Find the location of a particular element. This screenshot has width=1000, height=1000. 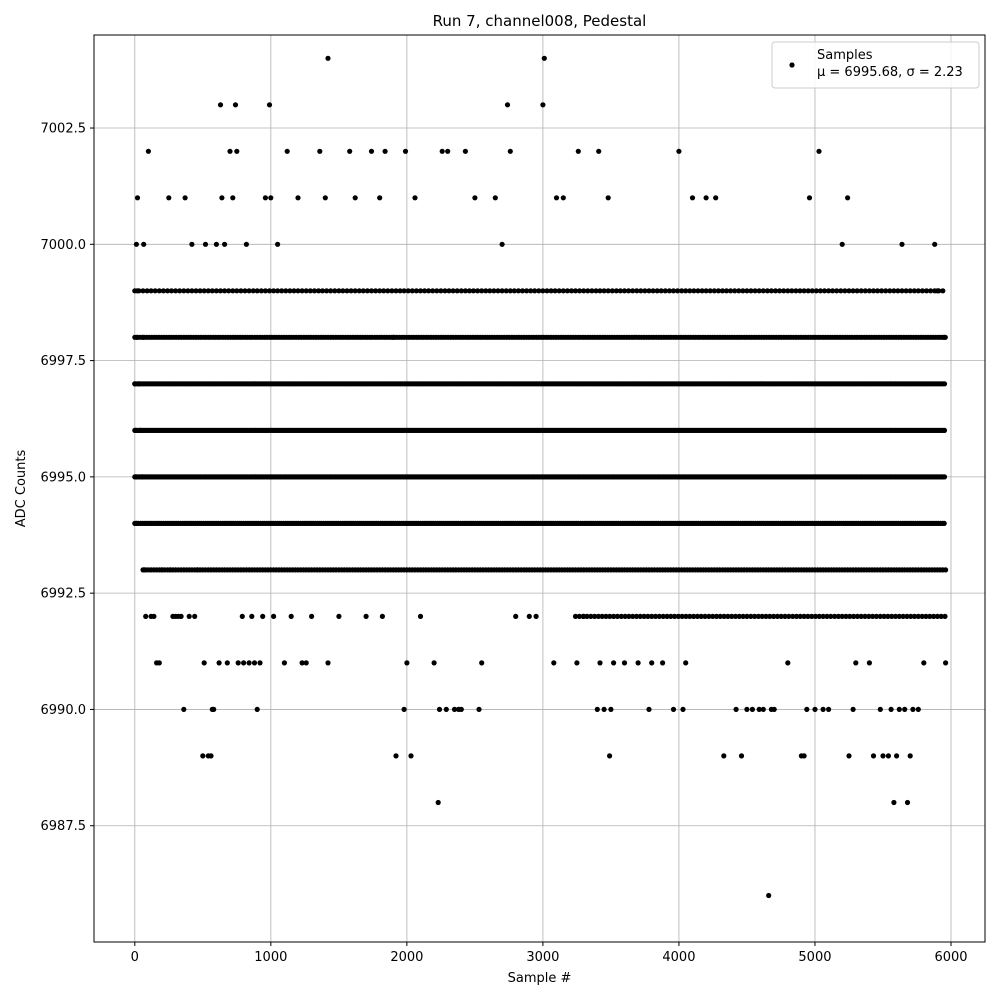

x-tick-label: 2000 is located at coordinates (406, 957).